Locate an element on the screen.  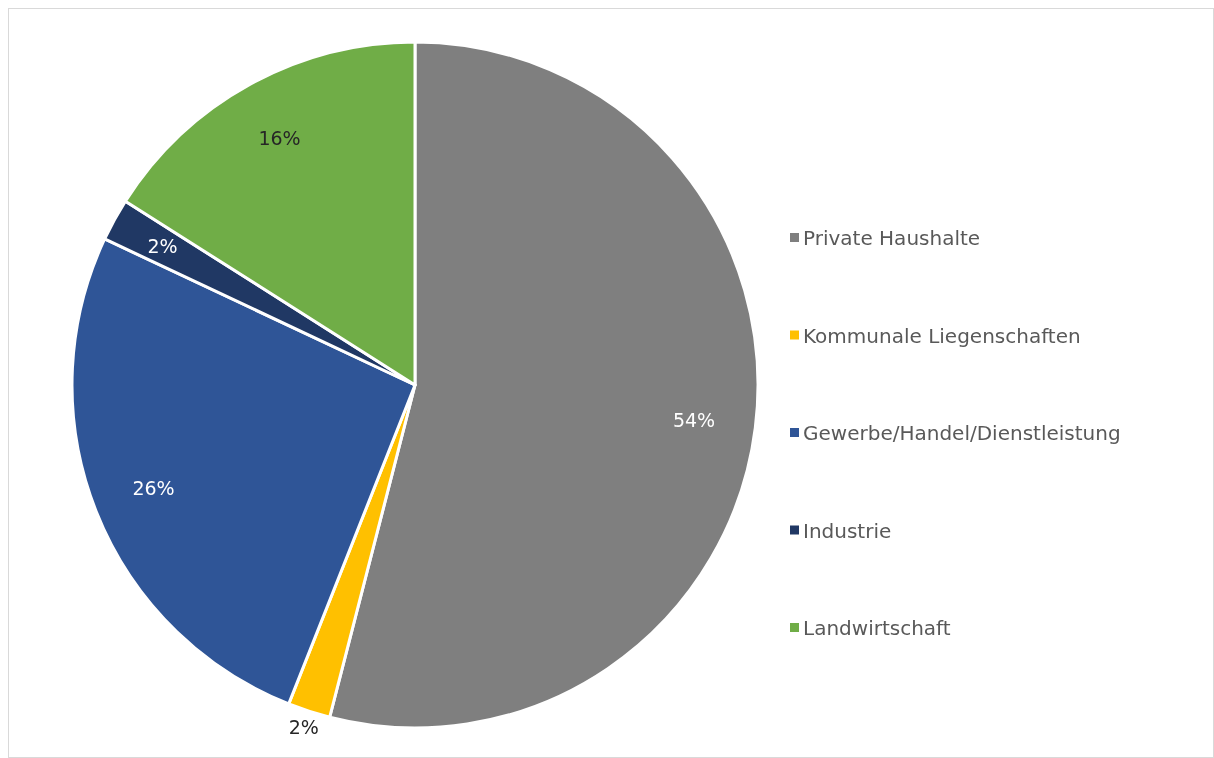
legend-label: Gewerbe/Handel/Dienstleistung is located at coordinates (962, 433).